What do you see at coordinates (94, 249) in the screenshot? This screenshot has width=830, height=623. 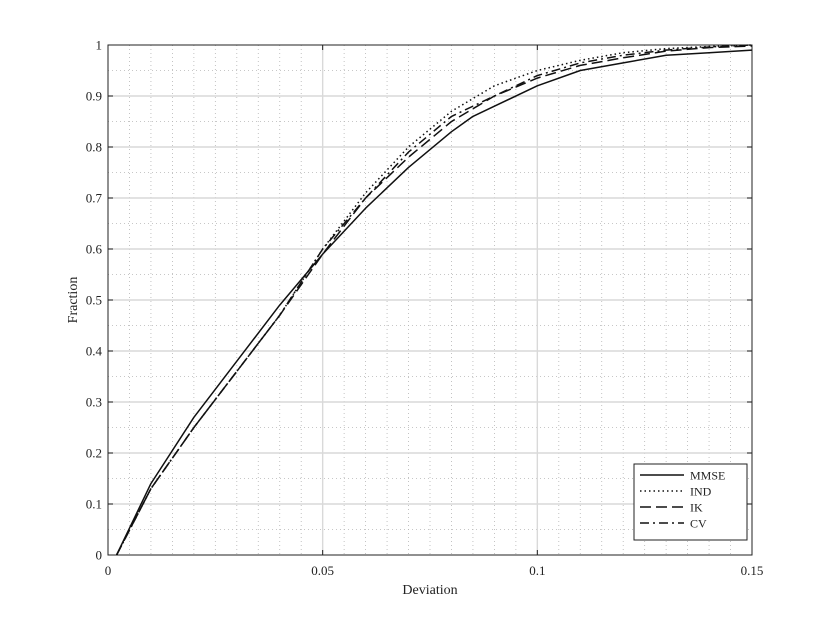 I see `y-tick-label: 0.6` at bounding box center [94, 249].